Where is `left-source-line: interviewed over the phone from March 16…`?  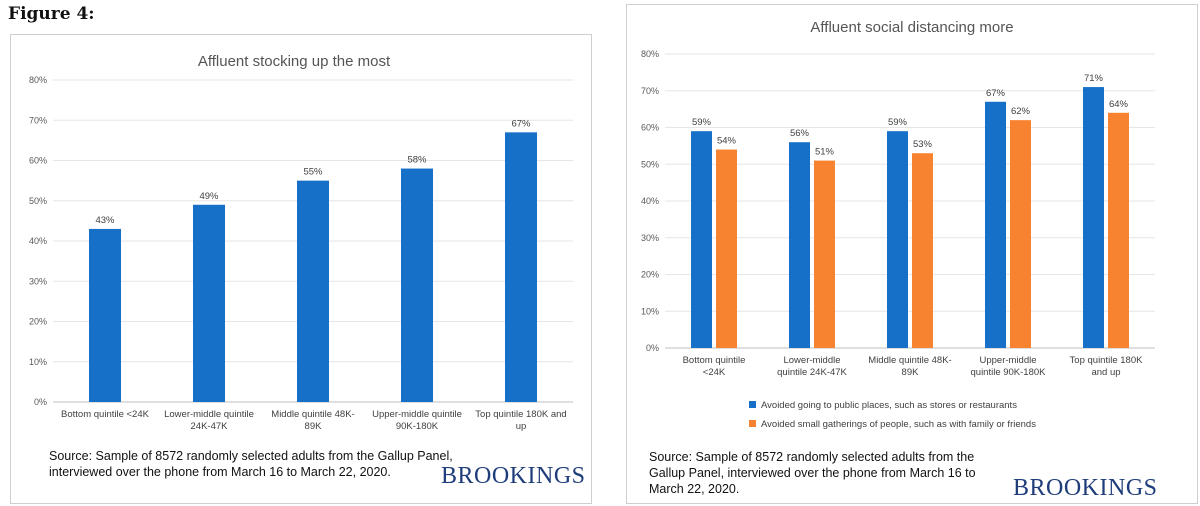
left-source-line: interviewed over the phone from March 16… is located at coordinates (220, 472).